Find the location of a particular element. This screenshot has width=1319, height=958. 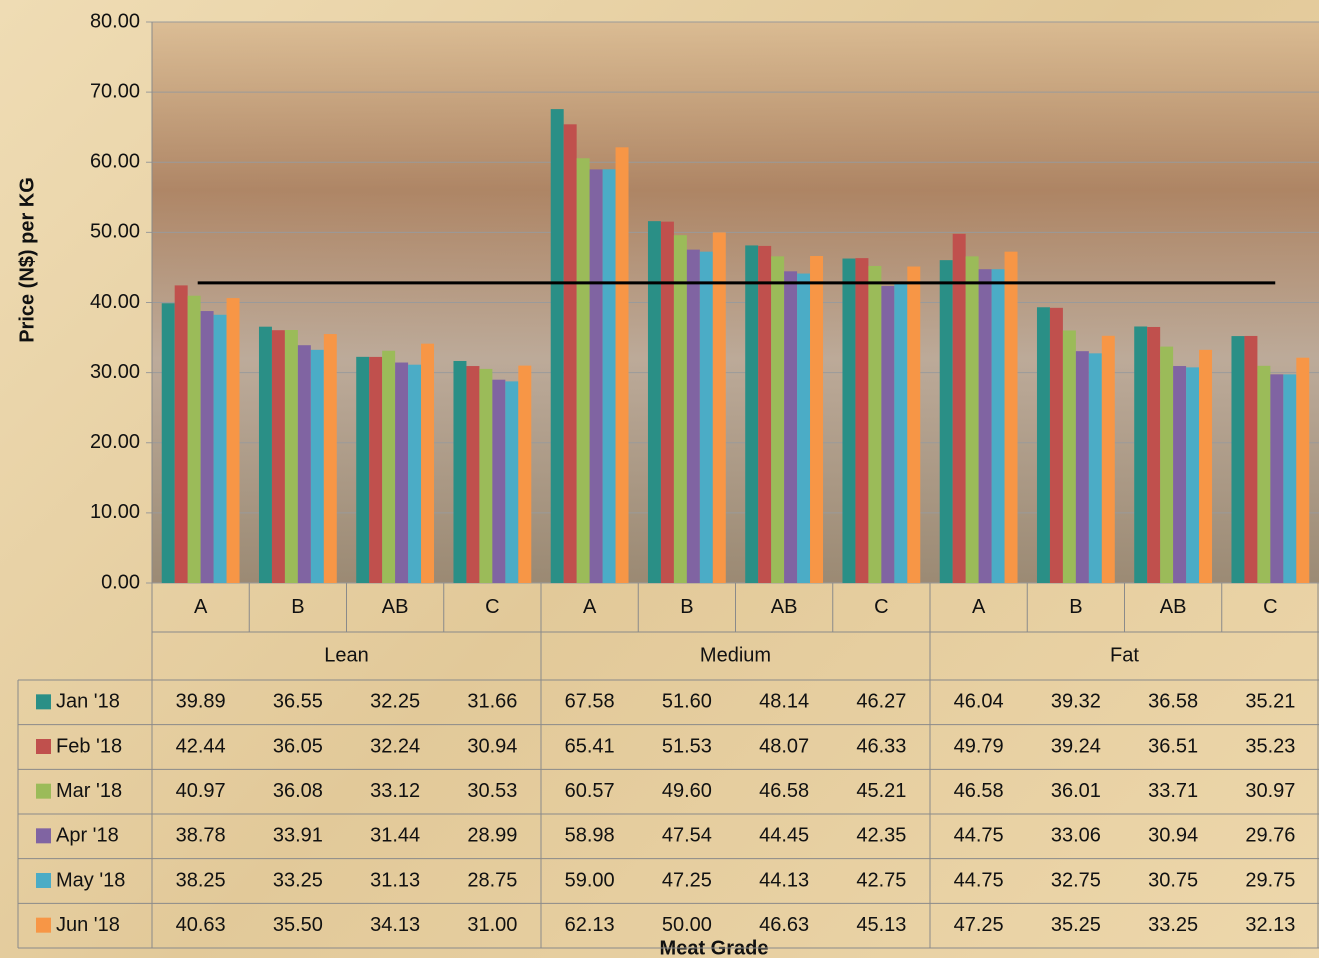

table-cell: 49.79 is located at coordinates (979, 746).